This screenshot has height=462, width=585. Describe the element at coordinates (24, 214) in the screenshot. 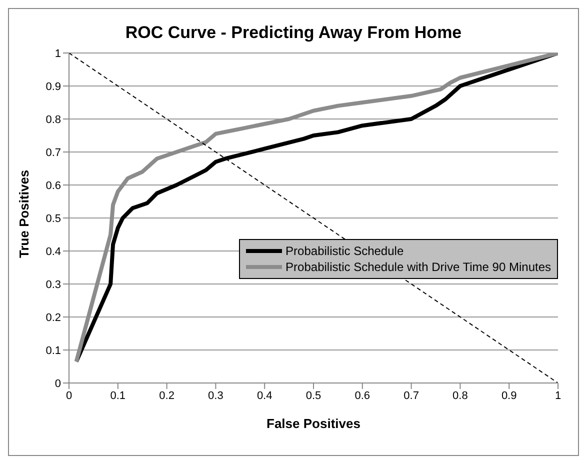

I see `y-axis-title: True Positives` at that location.